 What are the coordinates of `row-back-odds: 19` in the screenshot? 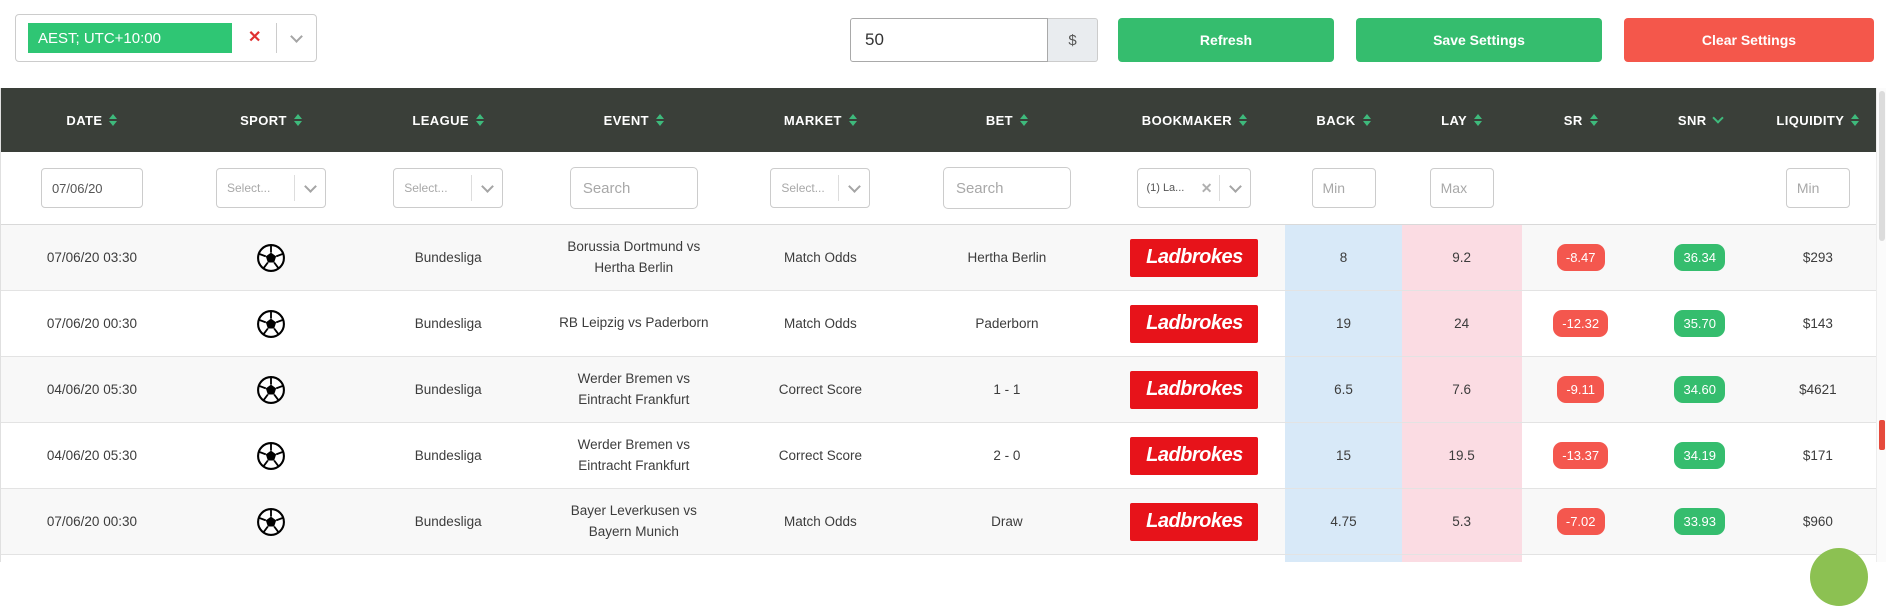 It's located at (1343, 323).